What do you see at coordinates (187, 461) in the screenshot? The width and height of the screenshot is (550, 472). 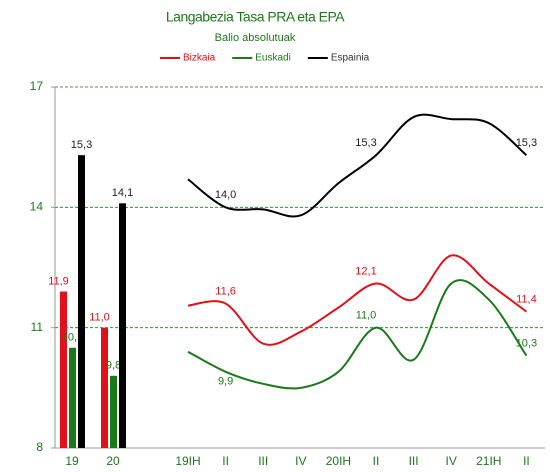 I see `x-tick-label: 19IH` at bounding box center [187, 461].